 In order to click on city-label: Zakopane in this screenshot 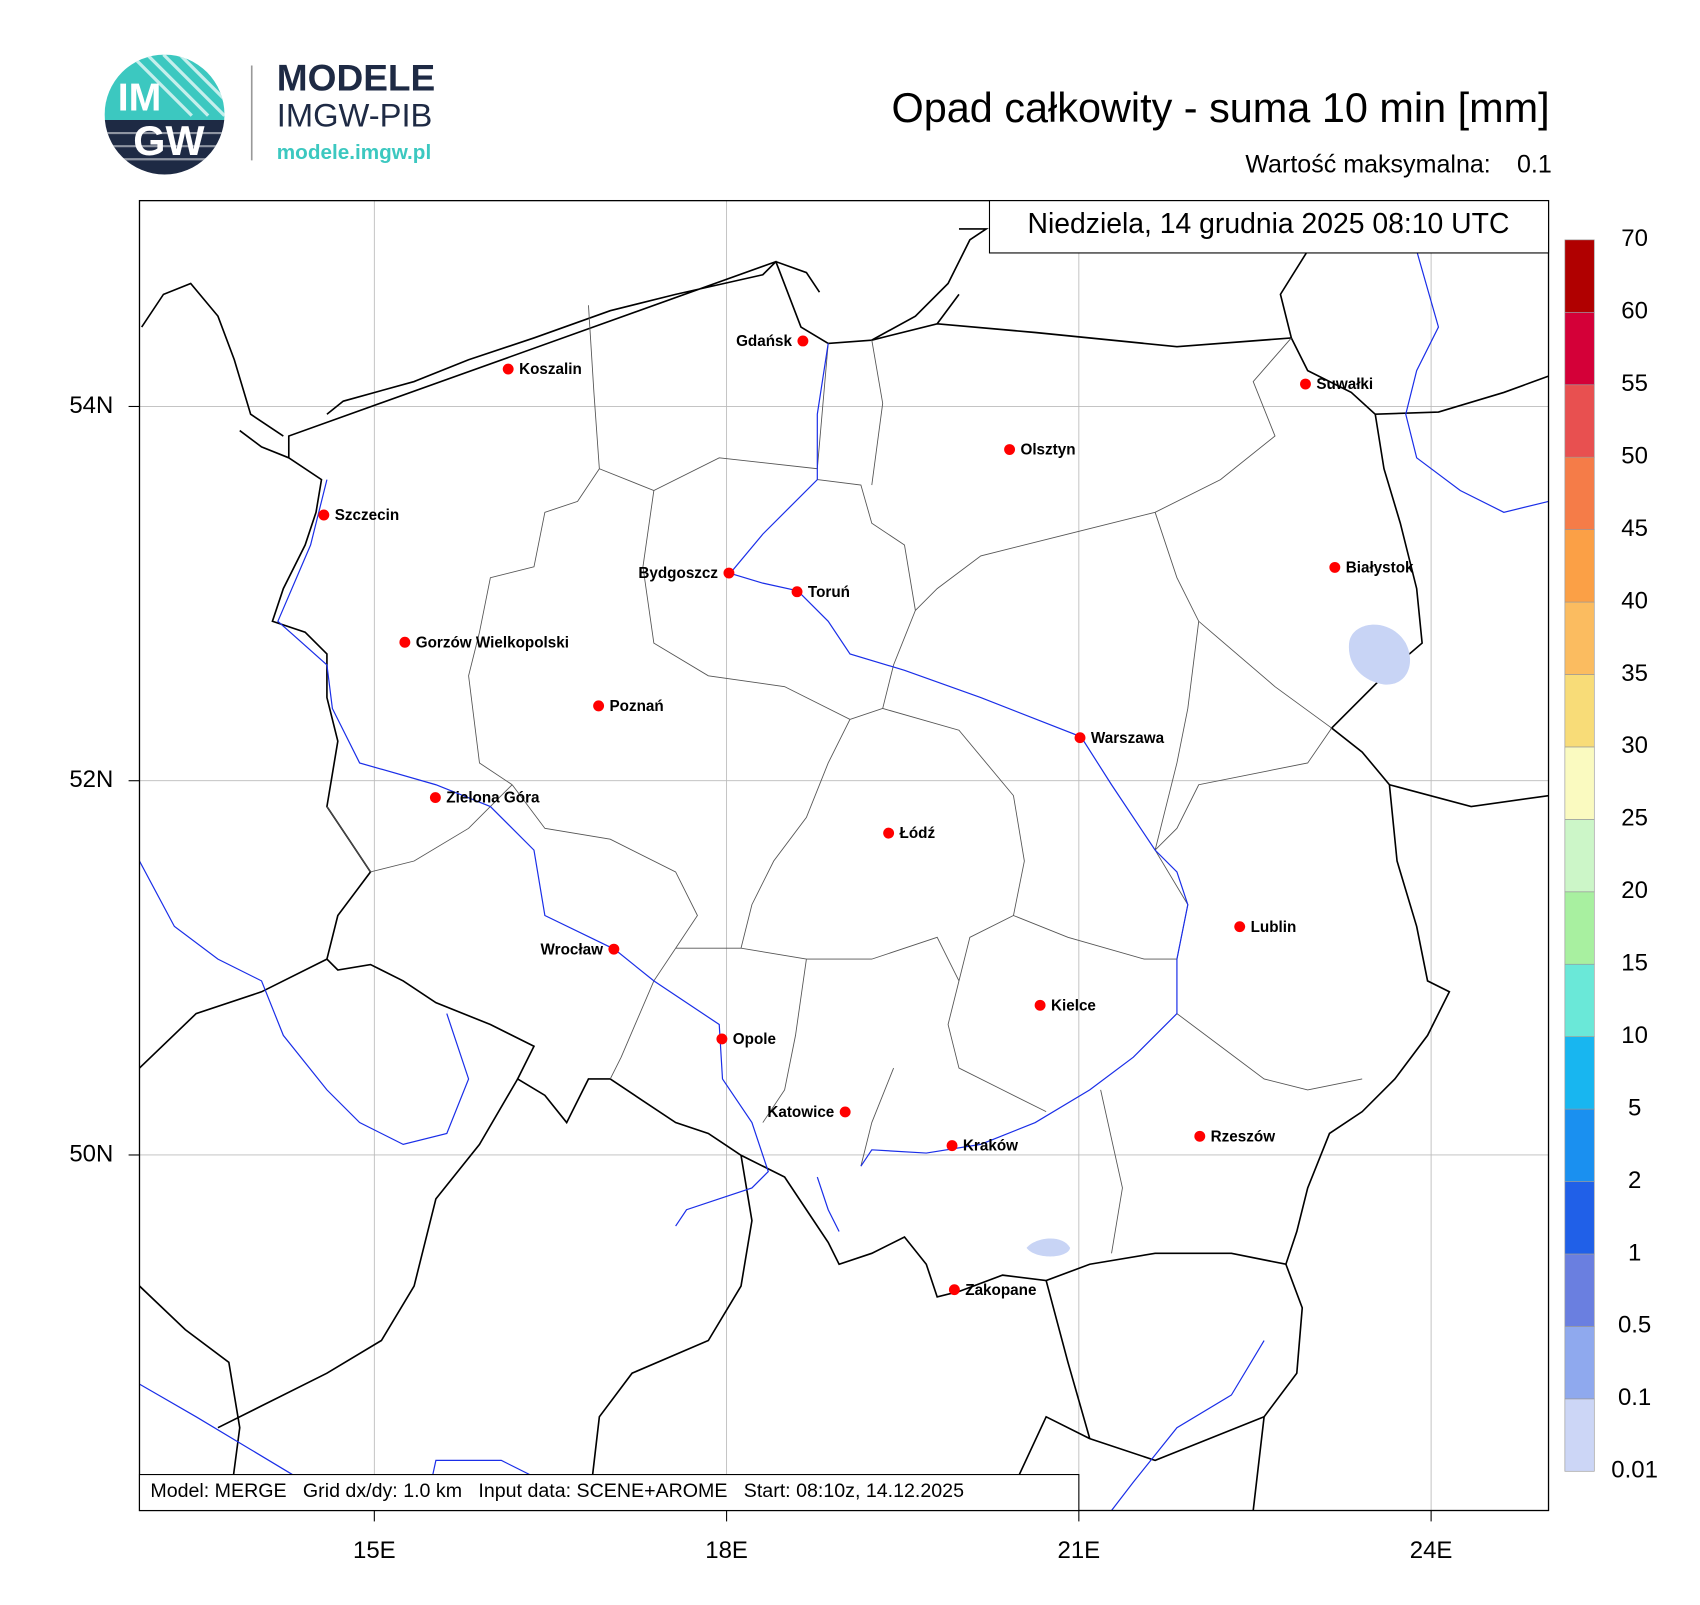, I will do `click(1000, 1290)`.